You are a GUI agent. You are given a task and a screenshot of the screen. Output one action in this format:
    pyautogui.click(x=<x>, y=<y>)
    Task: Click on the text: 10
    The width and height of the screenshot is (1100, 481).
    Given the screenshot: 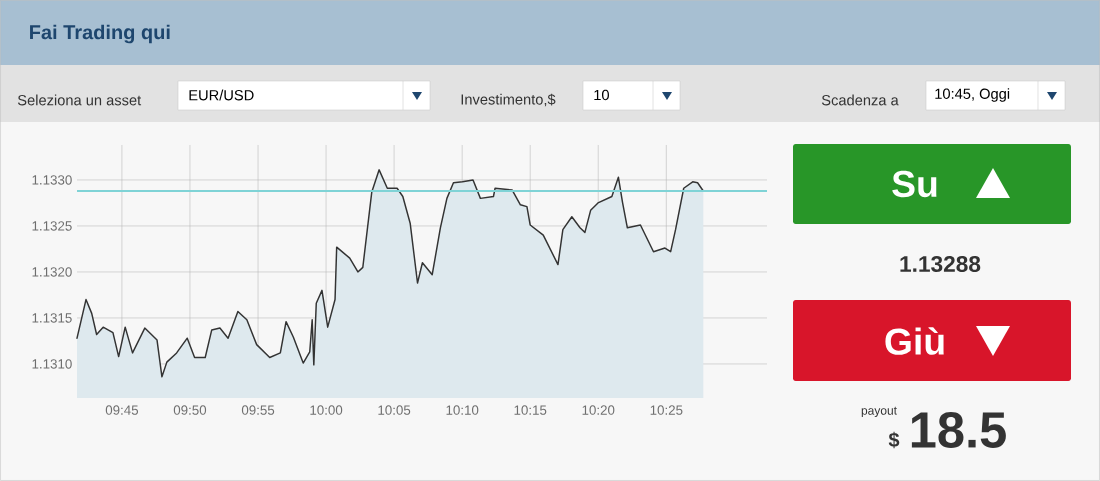 What is the action you would take?
    pyautogui.click(x=601, y=95)
    